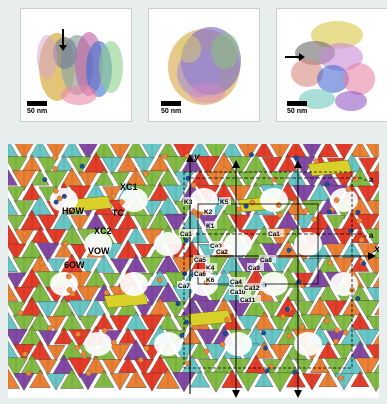 The image size is (387, 404). I want to click on label-tc: TC, so click(118, 213).